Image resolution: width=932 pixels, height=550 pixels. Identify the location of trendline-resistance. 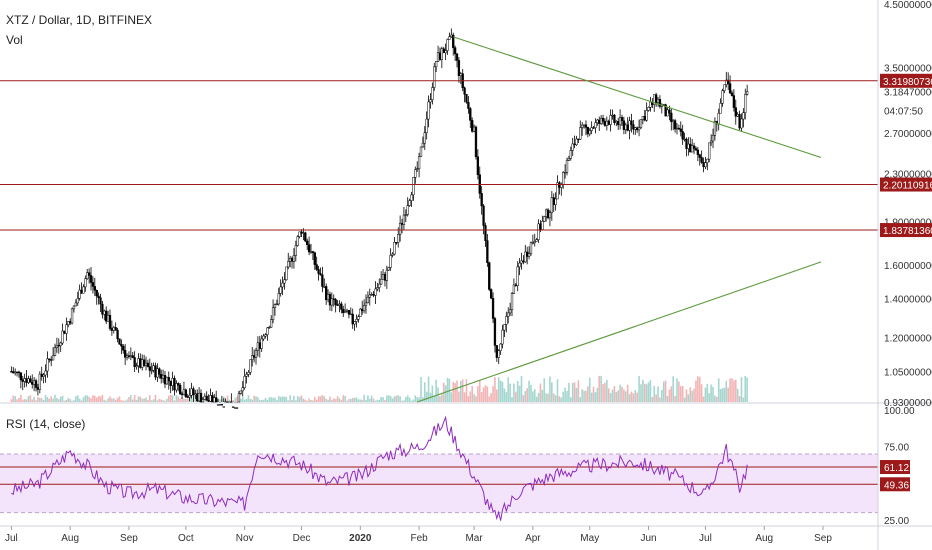
(637, 97).